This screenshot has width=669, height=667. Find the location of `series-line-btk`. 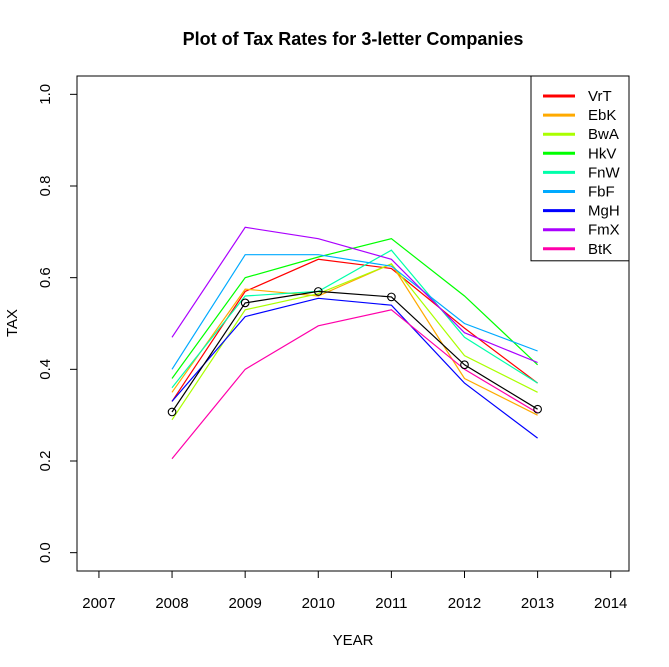

series-line-btk is located at coordinates (354, 384).